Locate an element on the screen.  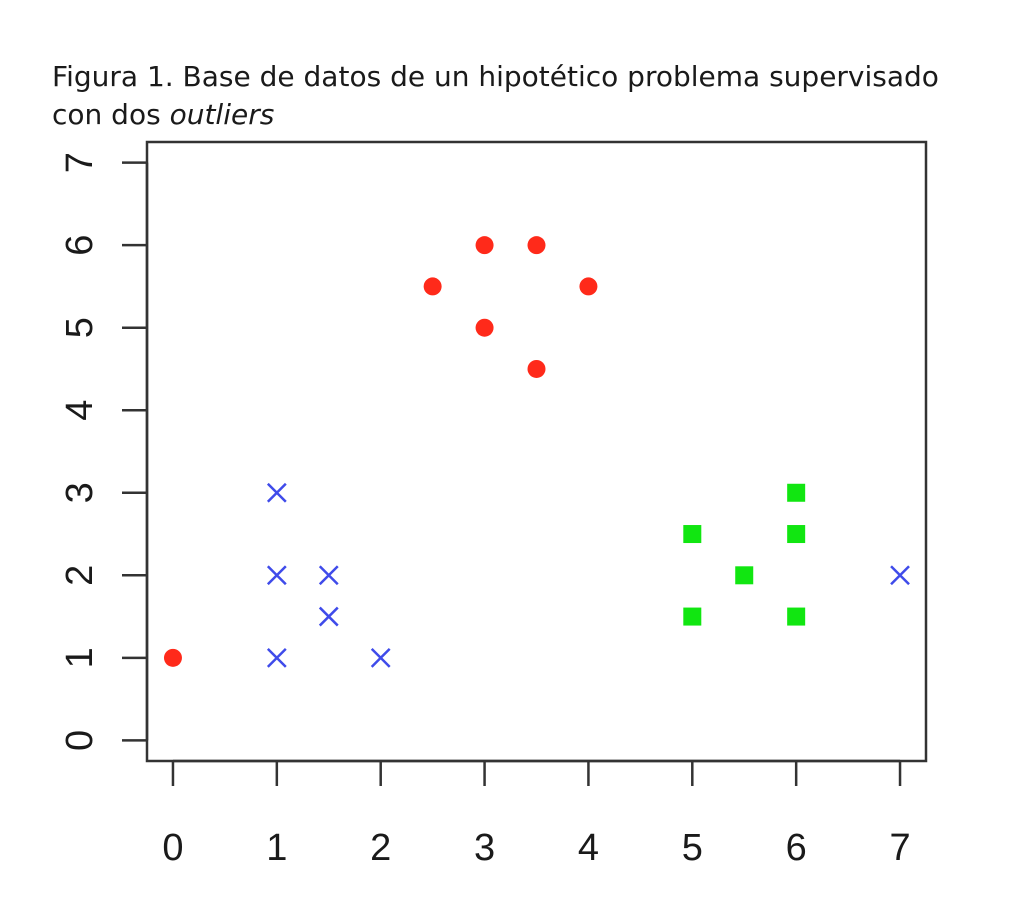
x-tick-label: 5 is located at coordinates (692, 848).